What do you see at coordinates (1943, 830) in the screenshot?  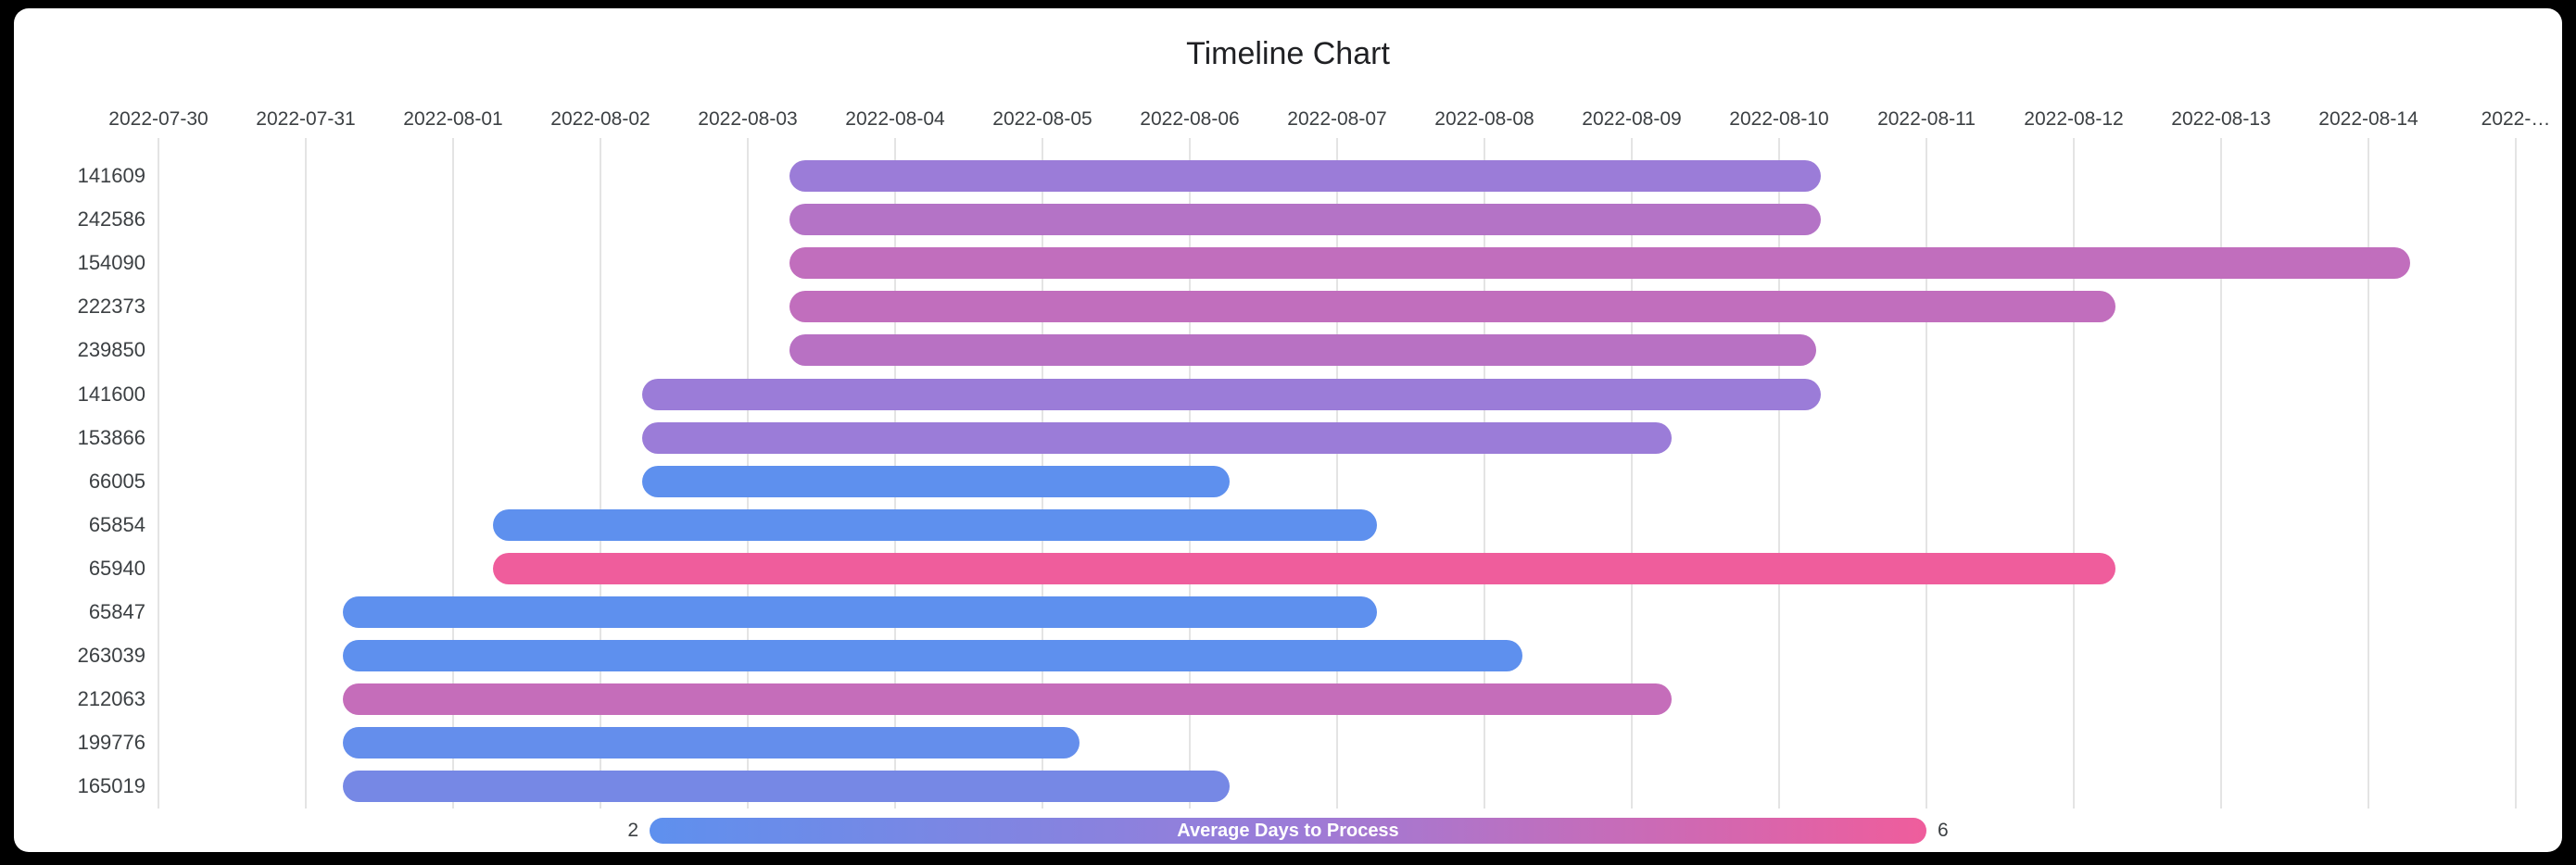 I see `legend-max-label: 6` at bounding box center [1943, 830].